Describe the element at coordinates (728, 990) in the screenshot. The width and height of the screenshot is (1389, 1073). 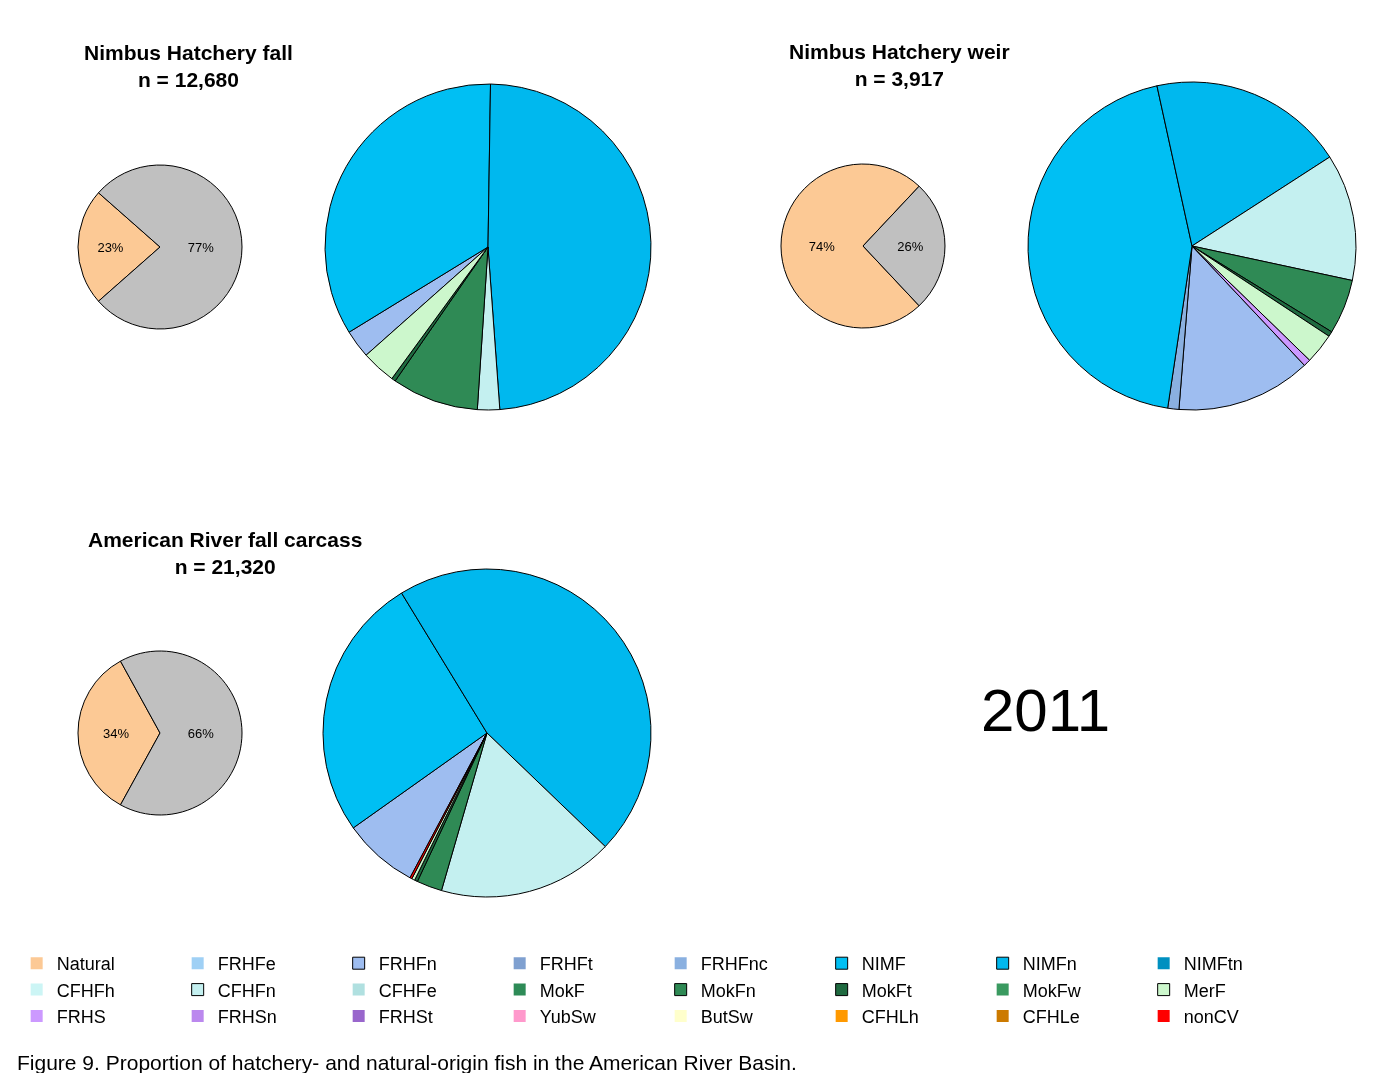
I see `legend-label: MokFn` at that location.